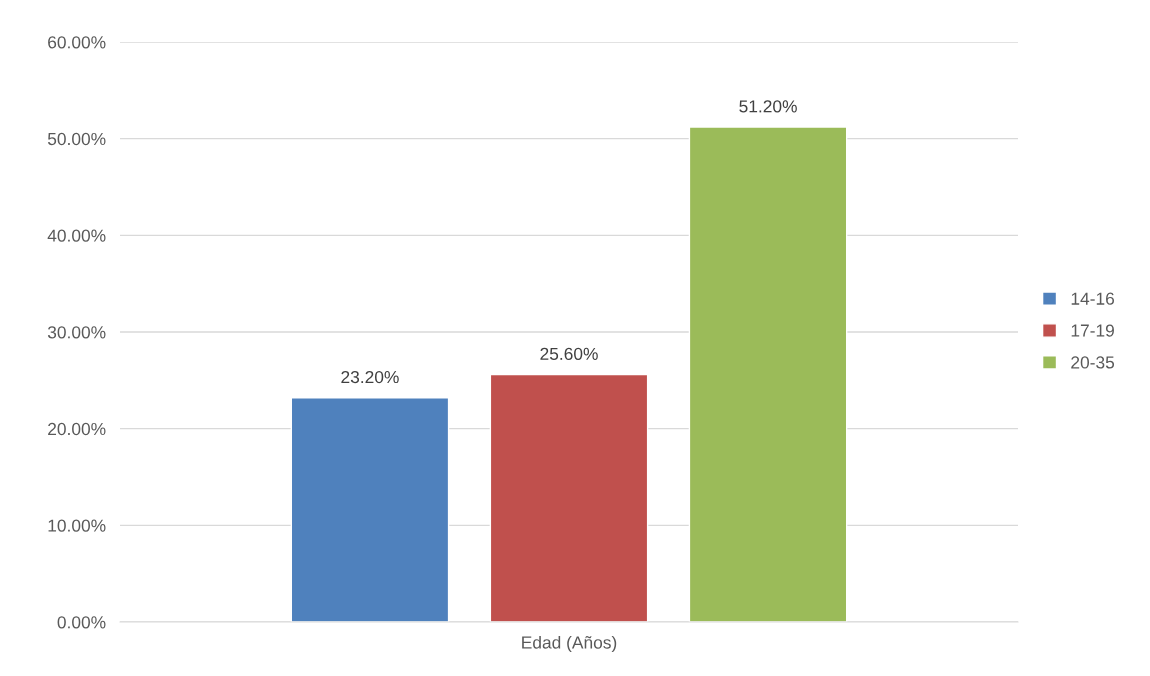 The width and height of the screenshot is (1150, 676). Describe the element at coordinates (1093, 298) in the screenshot. I see `legend-label: 14-16` at that location.